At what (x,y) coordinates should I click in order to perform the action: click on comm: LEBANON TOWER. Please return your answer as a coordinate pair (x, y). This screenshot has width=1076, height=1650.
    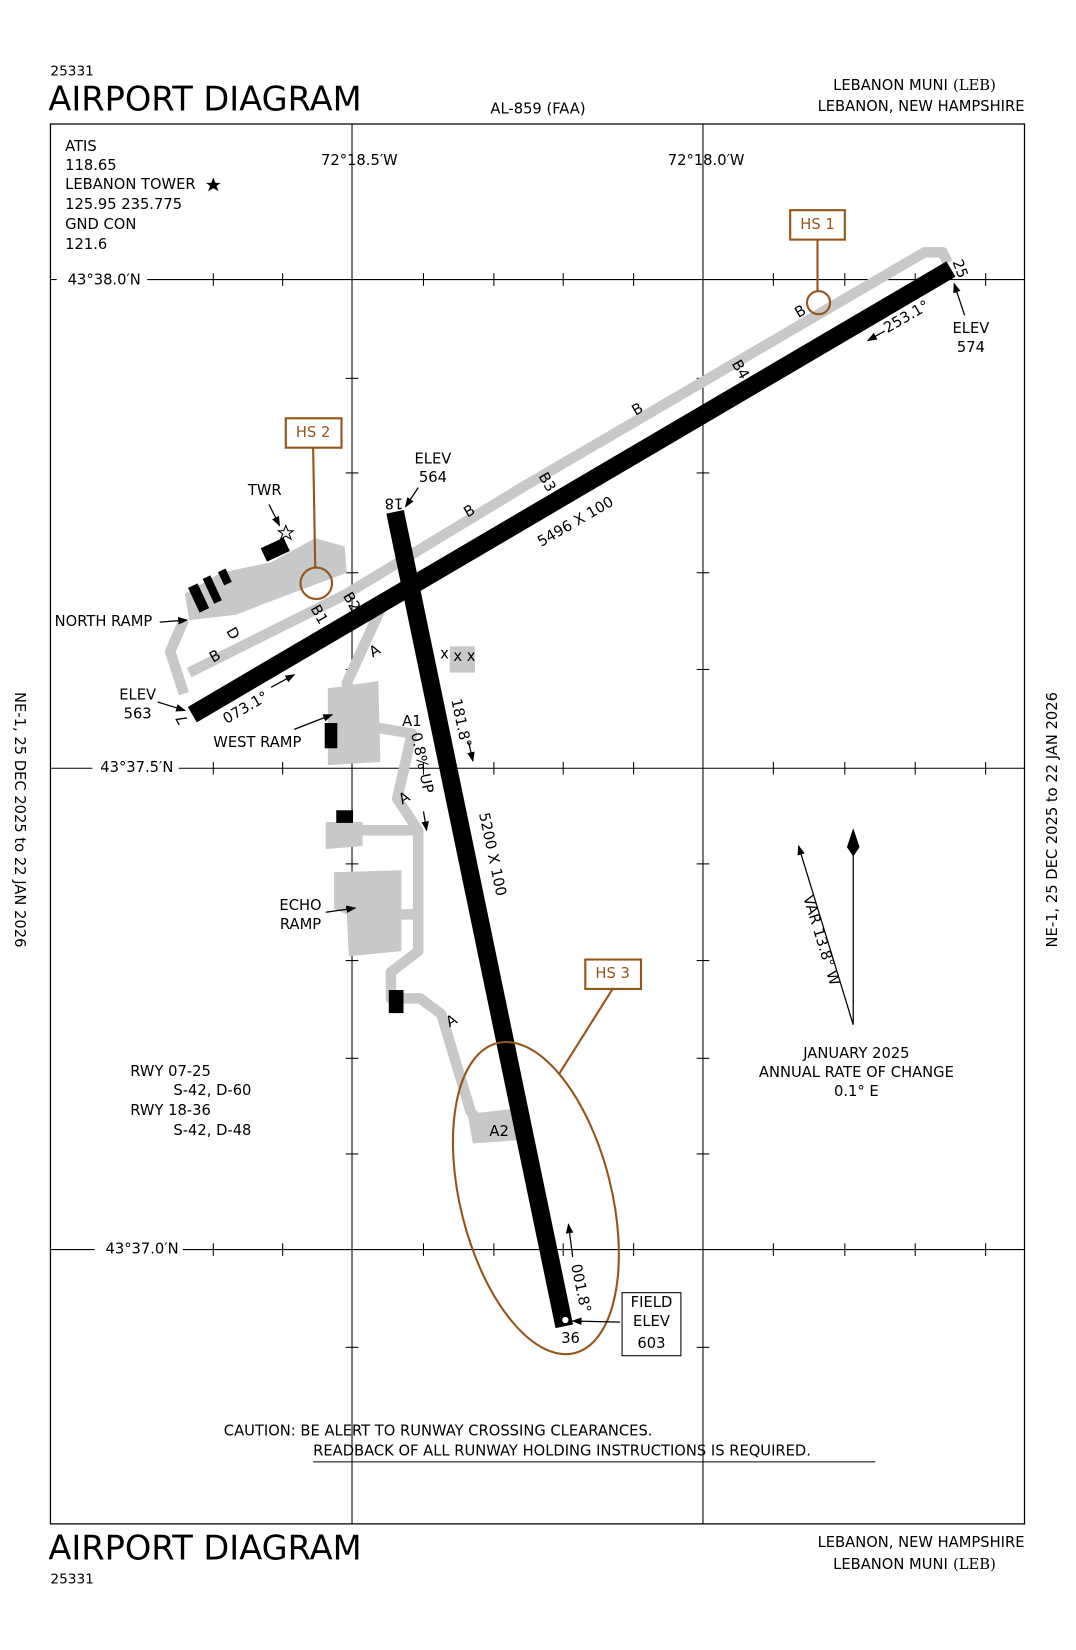
    Looking at the image, I should click on (130, 184).